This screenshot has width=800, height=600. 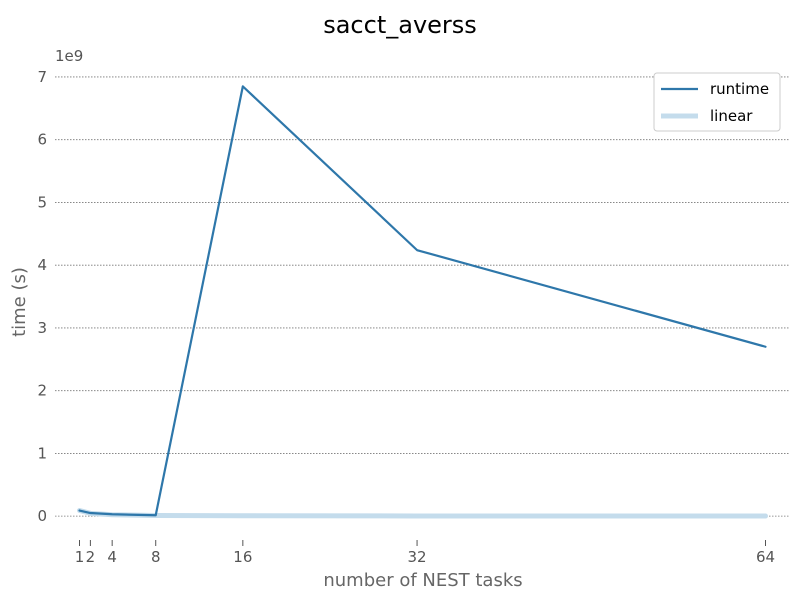 I want to click on x-tick-label-8: 8, so click(x=156, y=557).